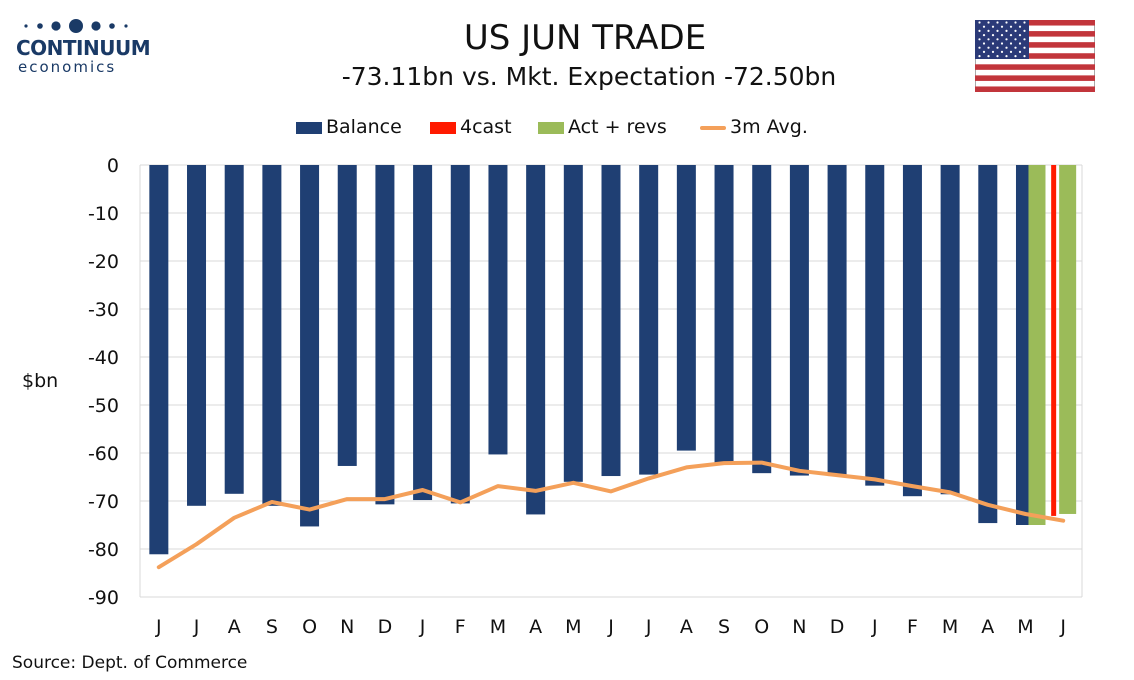 This screenshot has width=1134, height=680. Describe the element at coordinates (769, 127) in the screenshot. I see `legend-label-3m-avg: 3m Avg.` at that location.